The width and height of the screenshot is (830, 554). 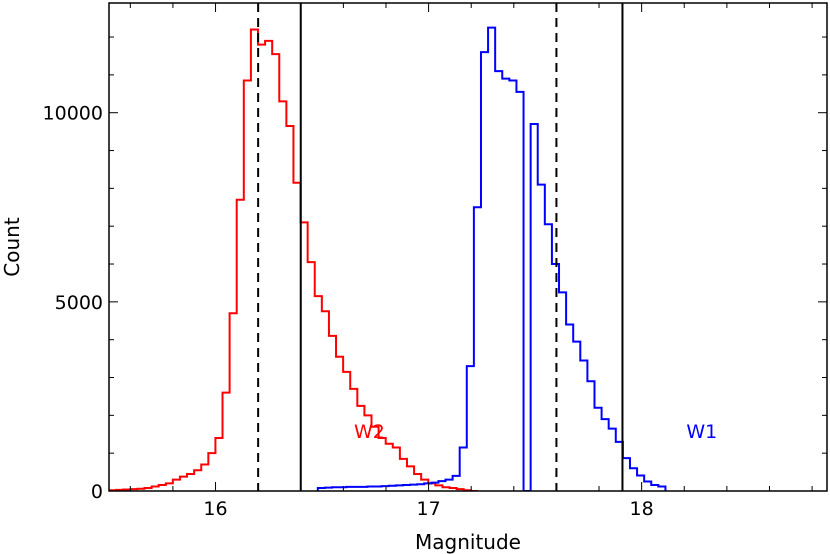 I want to click on y-tick-label: 5000, so click(x=79, y=303).